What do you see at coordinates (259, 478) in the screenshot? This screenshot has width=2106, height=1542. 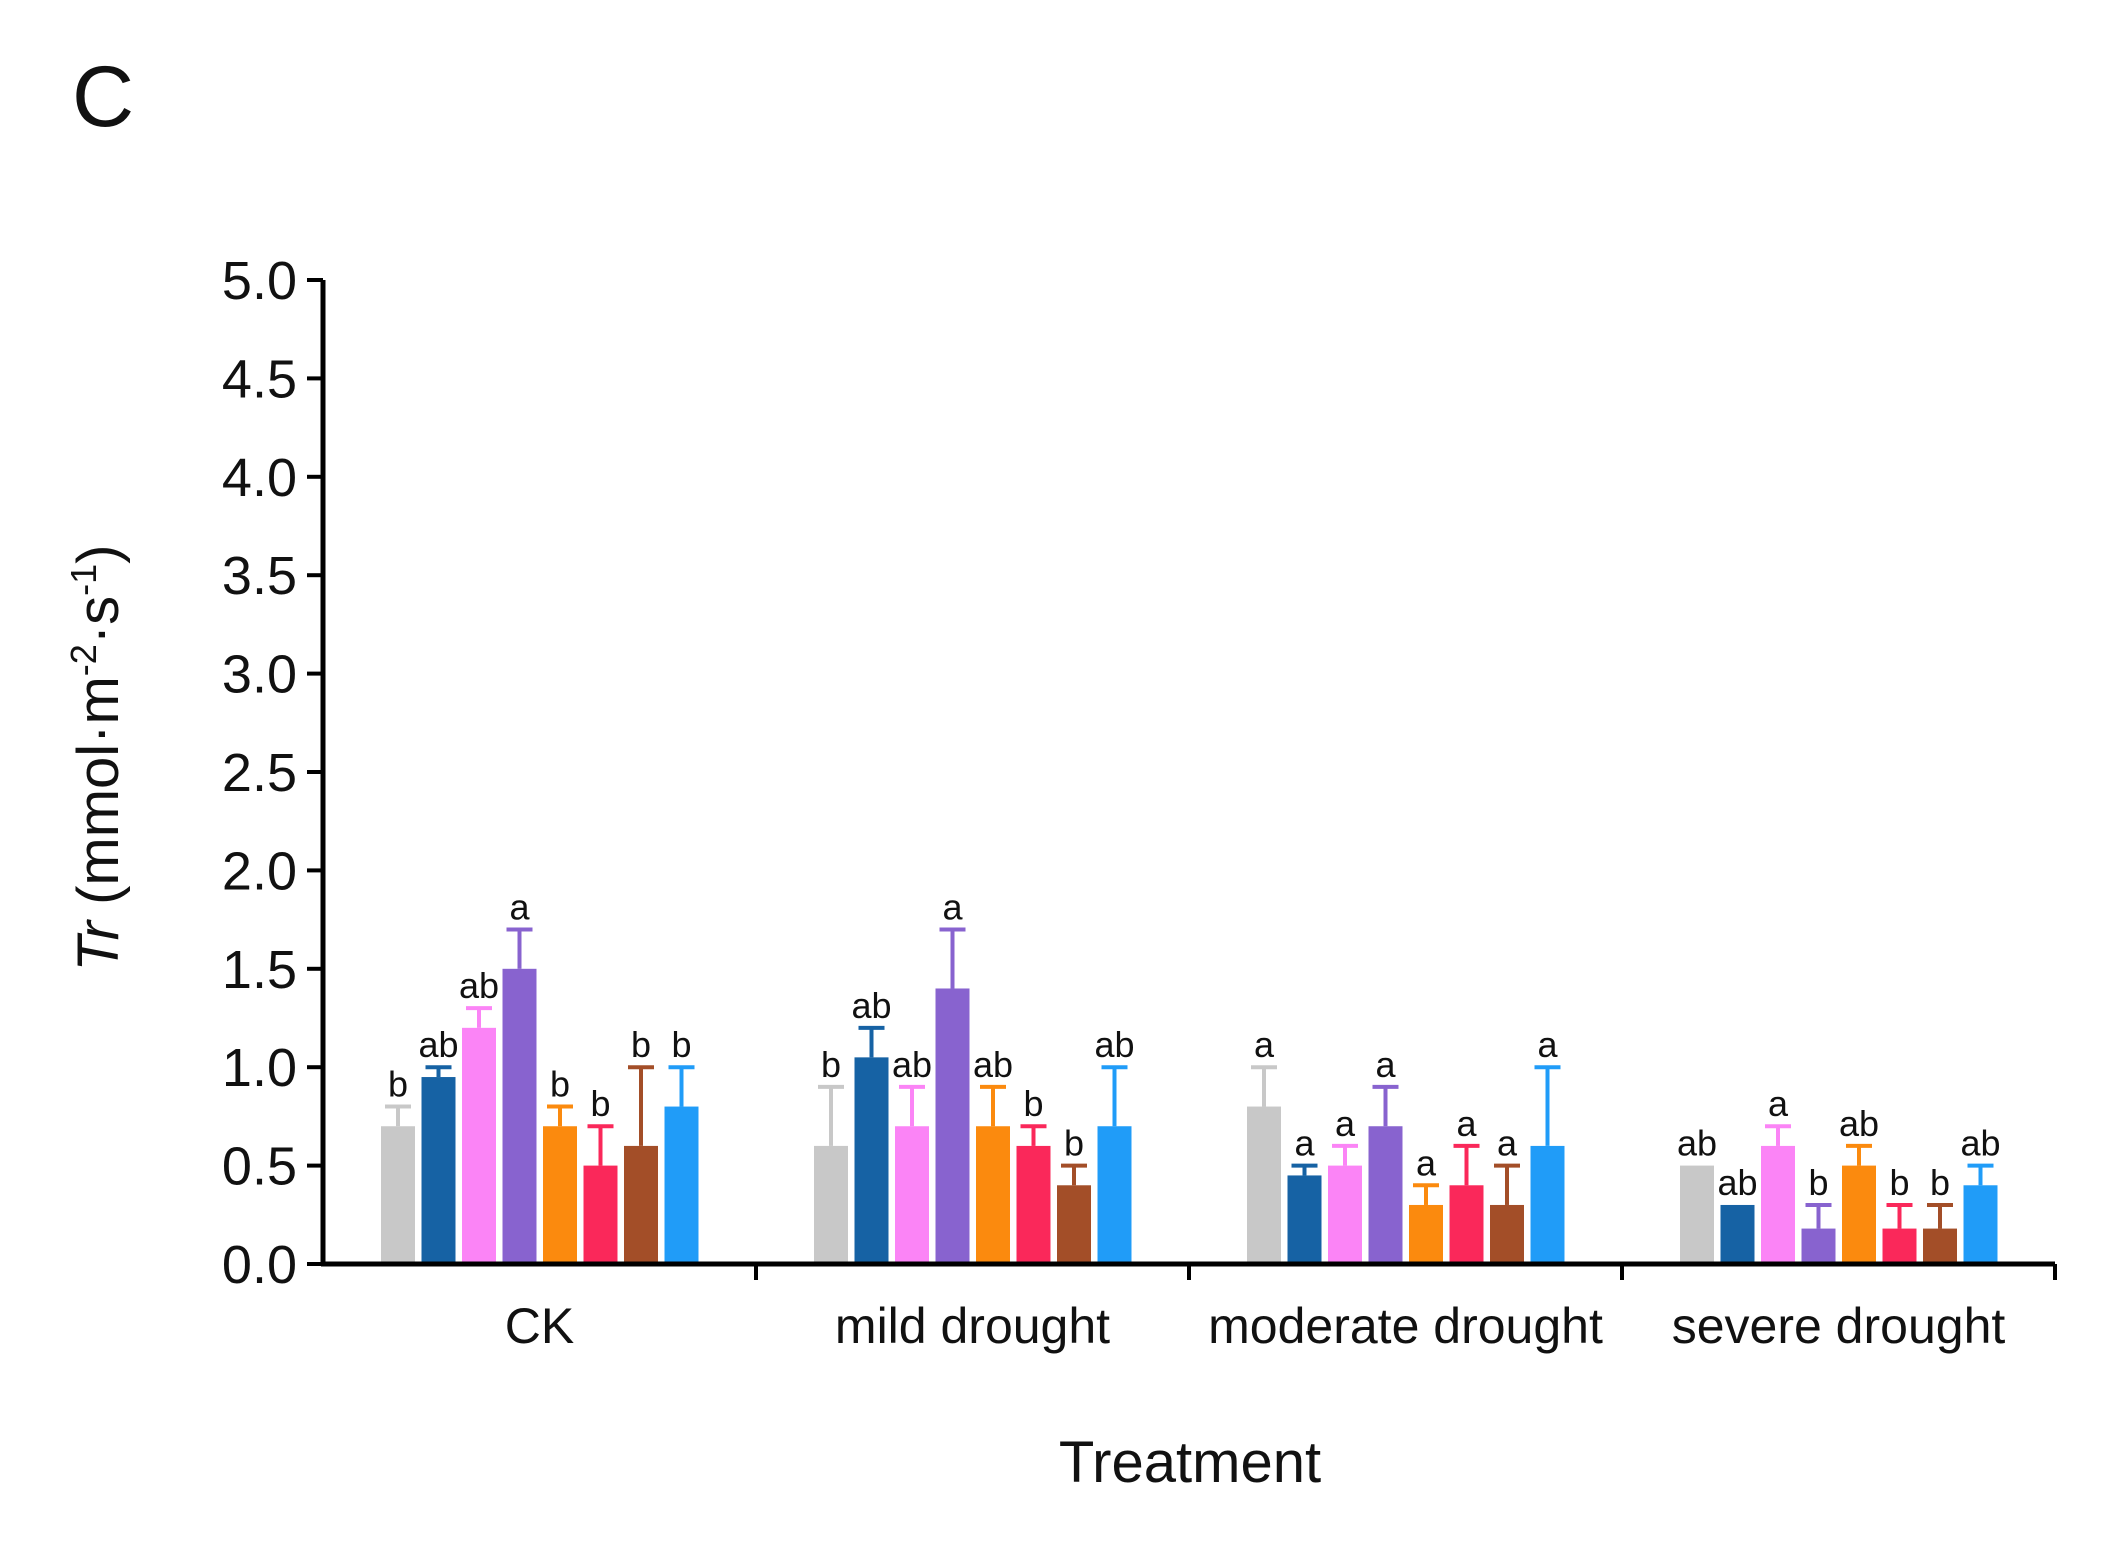 I see `y-tick-label: 4.0` at bounding box center [259, 478].